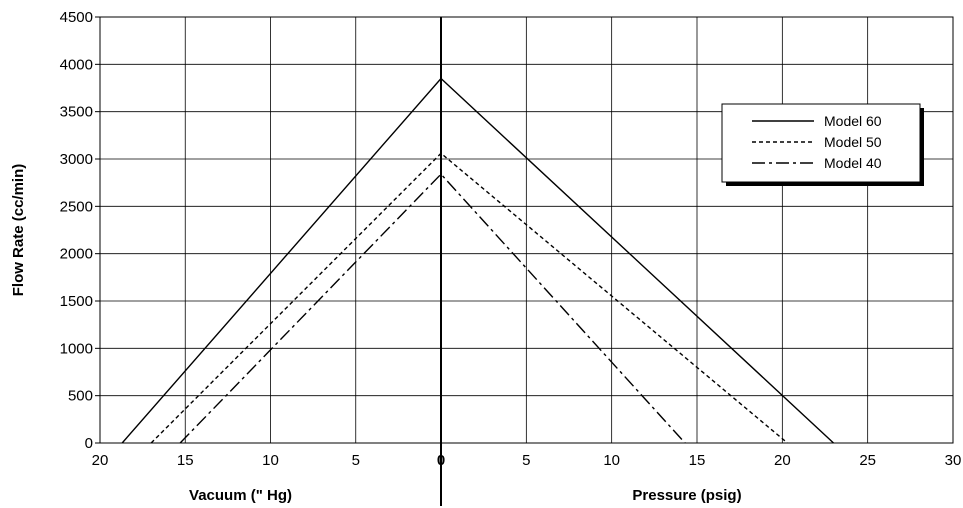  What do you see at coordinates (76, 254) in the screenshot?
I see `y-tick-label: 2000` at bounding box center [76, 254].